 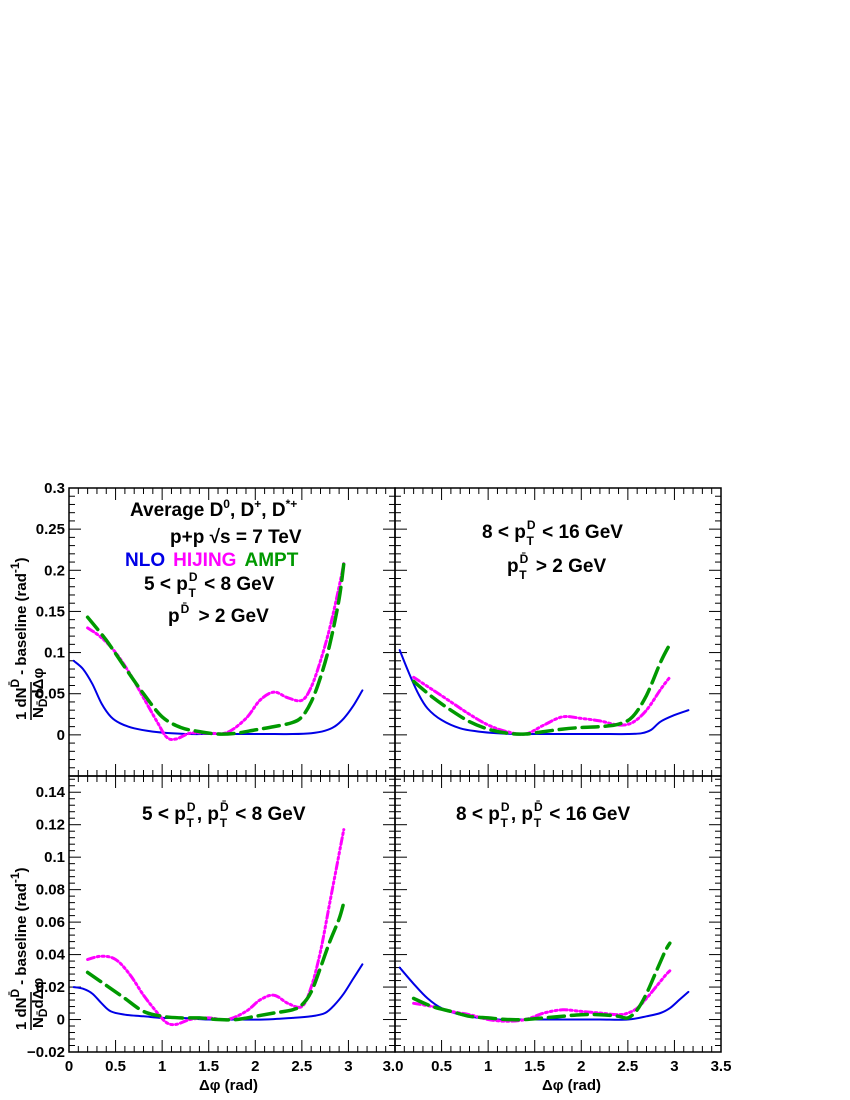 What do you see at coordinates (46, 1052) in the screenshot?
I see `y-tick-label: −0.02` at bounding box center [46, 1052].